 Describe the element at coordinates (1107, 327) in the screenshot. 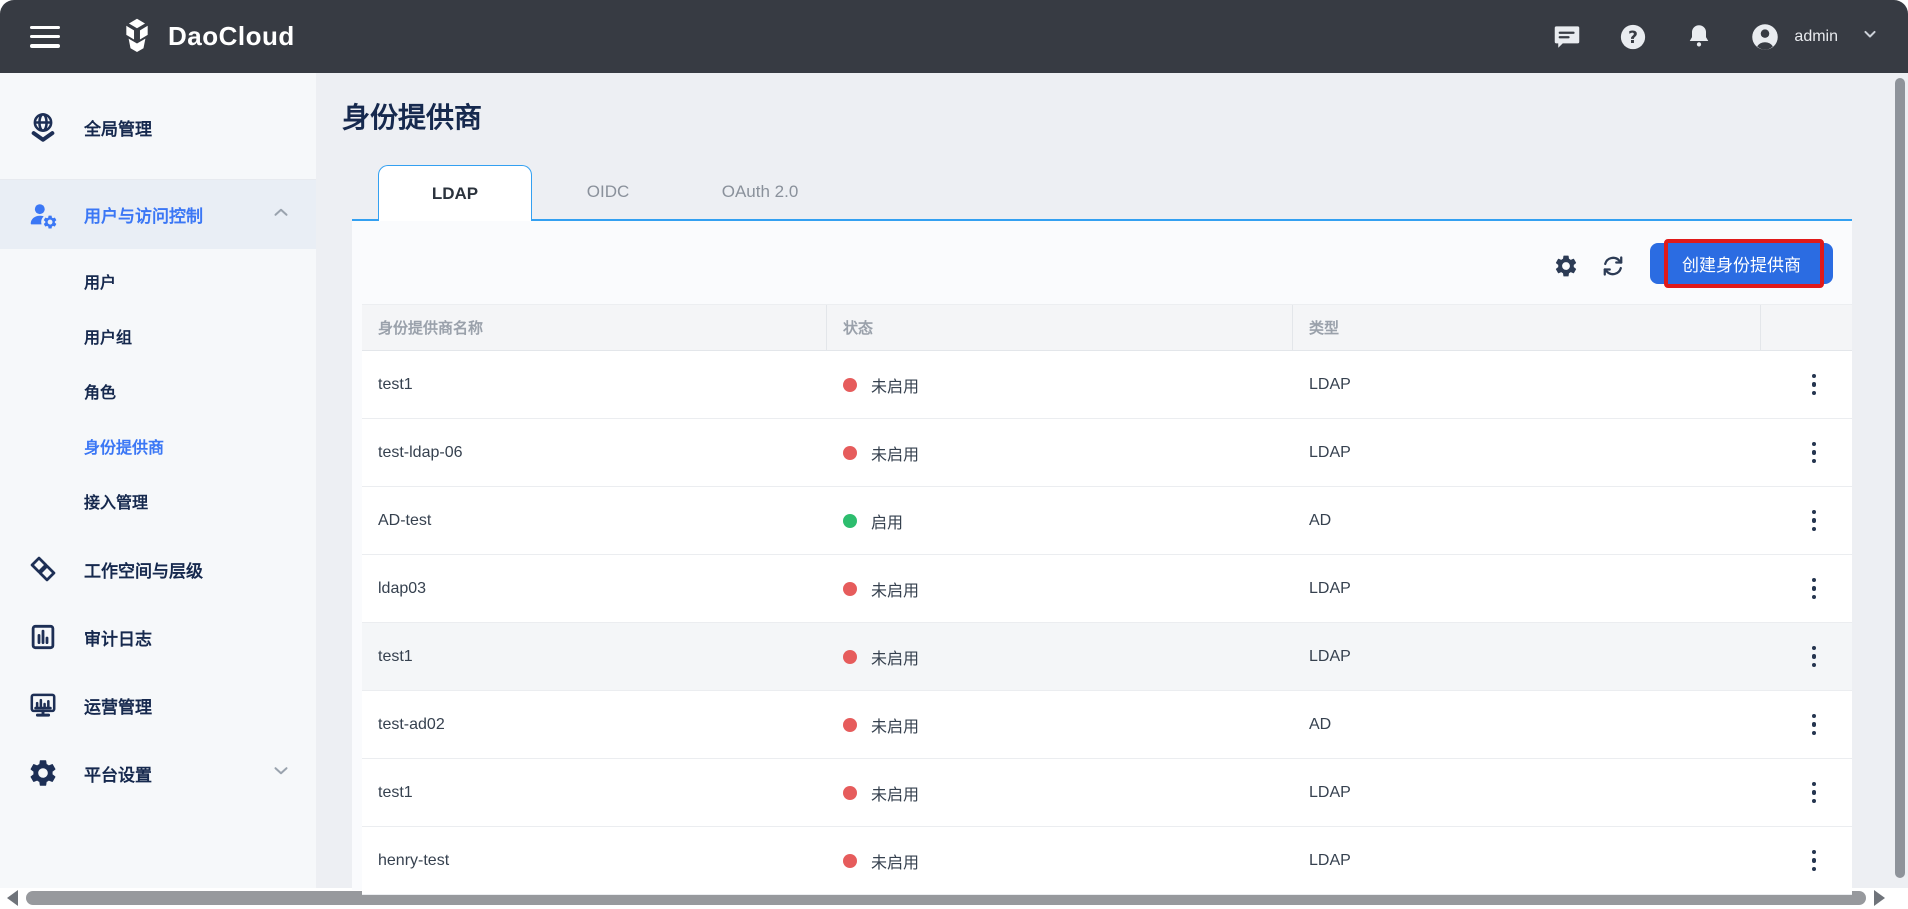

I see `table-header-row: 身份提供商名称 状态 类型` at that location.